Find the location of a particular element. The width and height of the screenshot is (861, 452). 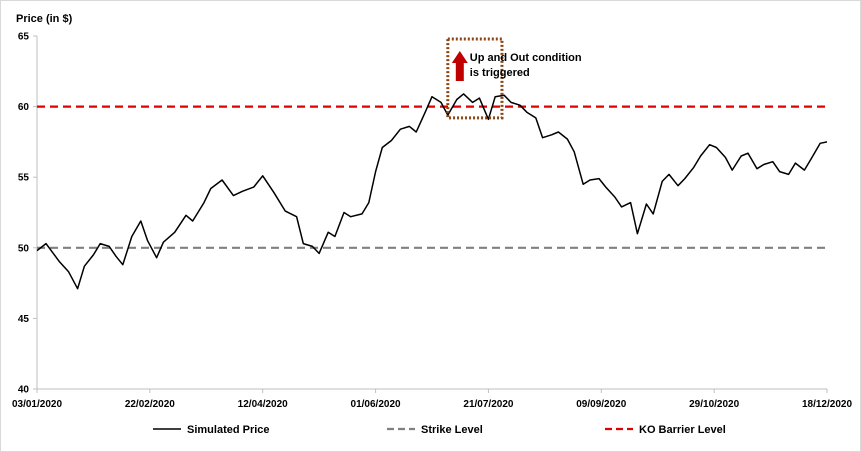

y-tick-label: 60 is located at coordinates (24, 107).